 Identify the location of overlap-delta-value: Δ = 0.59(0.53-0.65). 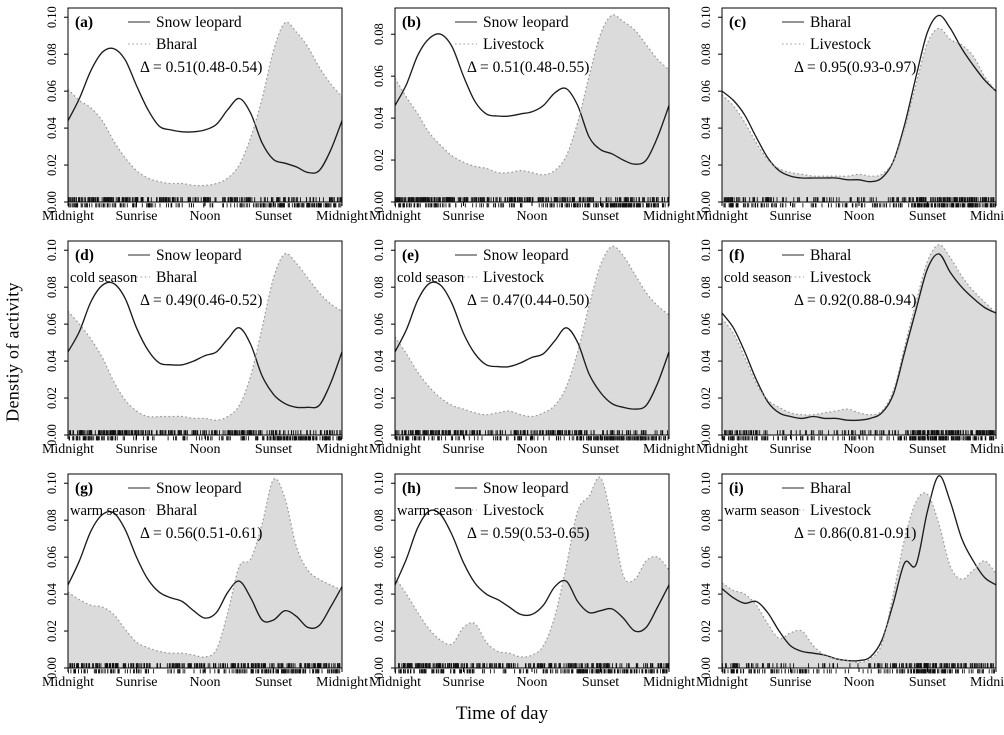
(528, 533).